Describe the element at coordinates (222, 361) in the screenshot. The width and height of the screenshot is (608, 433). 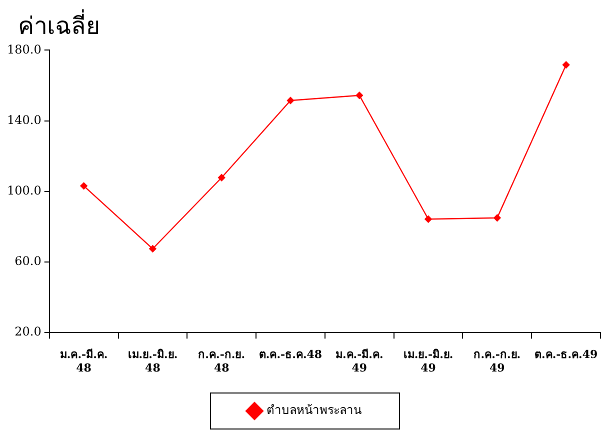
I see `x-tick-label: ก.ค.-ก.ย. 48` at that location.